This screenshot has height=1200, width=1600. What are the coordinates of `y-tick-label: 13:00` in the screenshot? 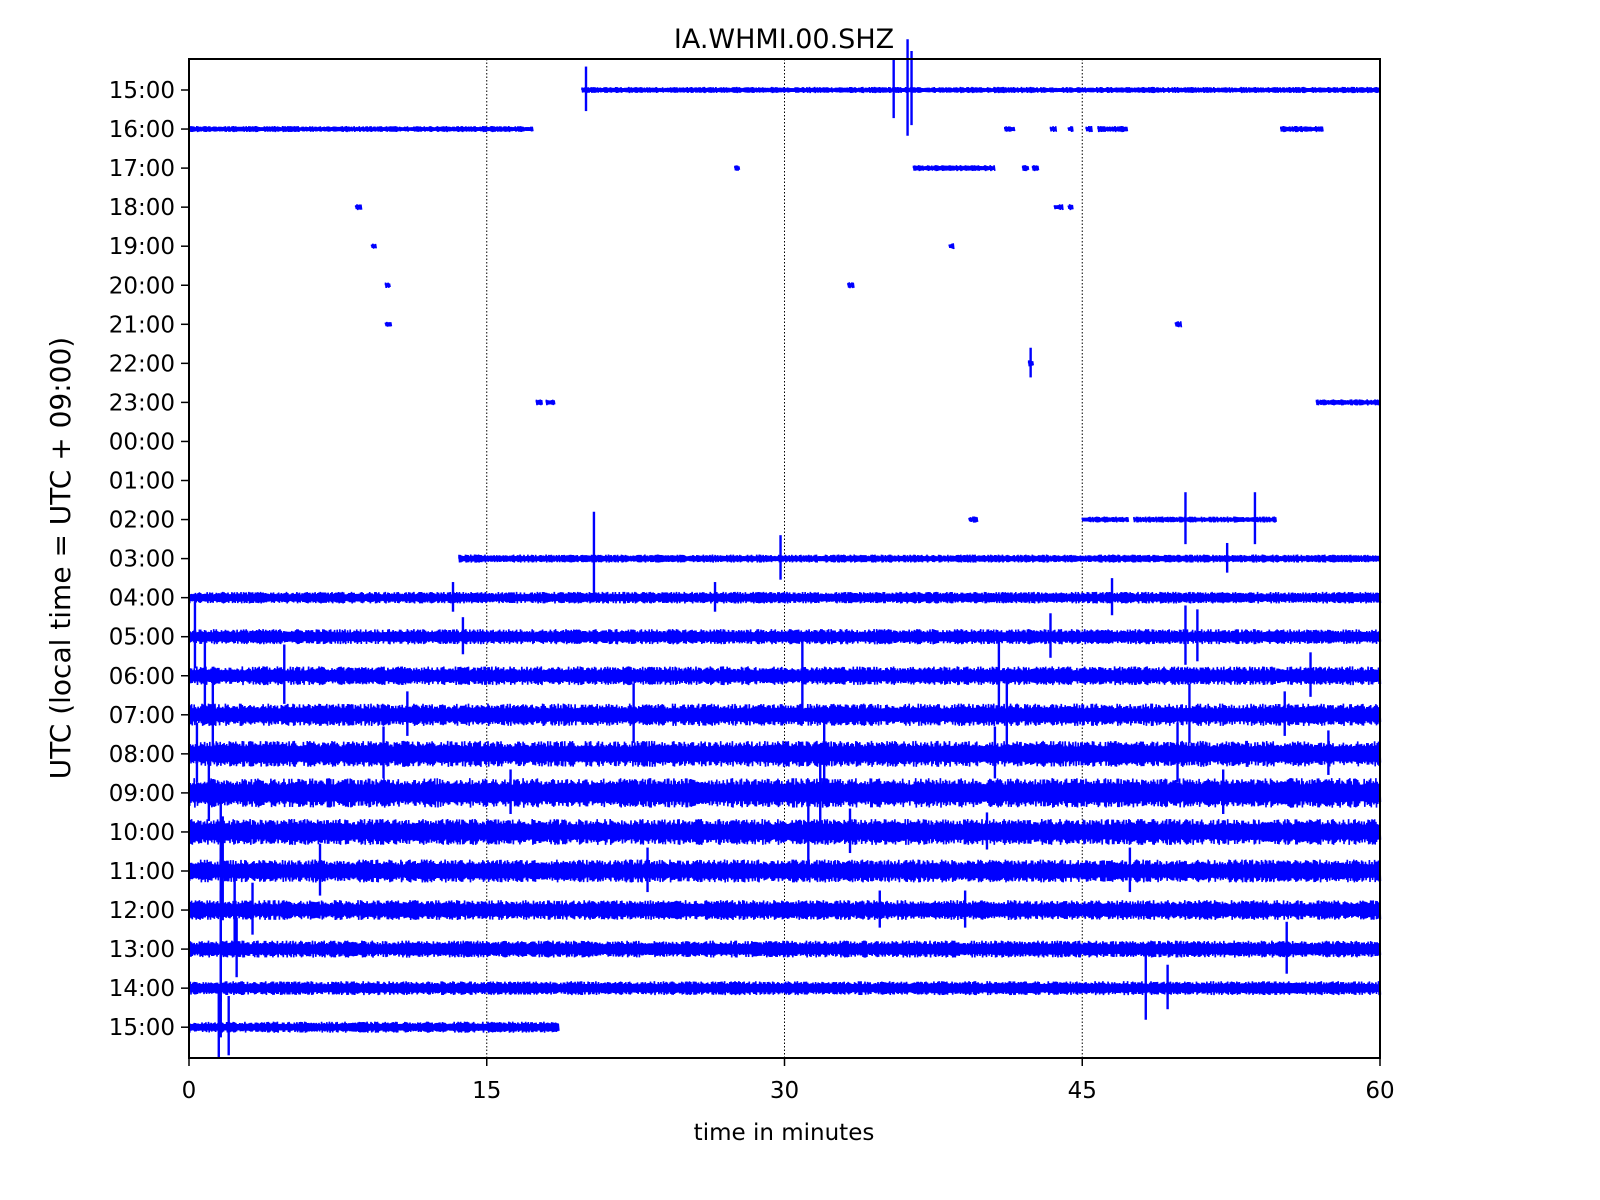 It's located at (142, 950).